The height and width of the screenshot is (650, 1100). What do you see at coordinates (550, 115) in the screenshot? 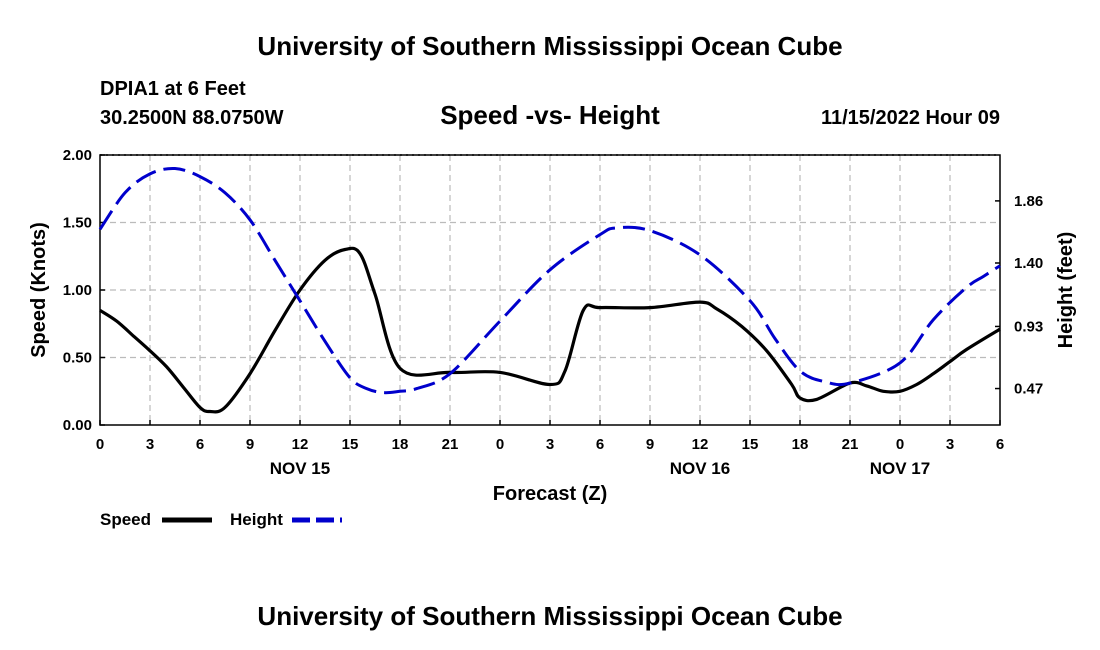
I see `chart-title: Speed -vs- Height` at bounding box center [550, 115].